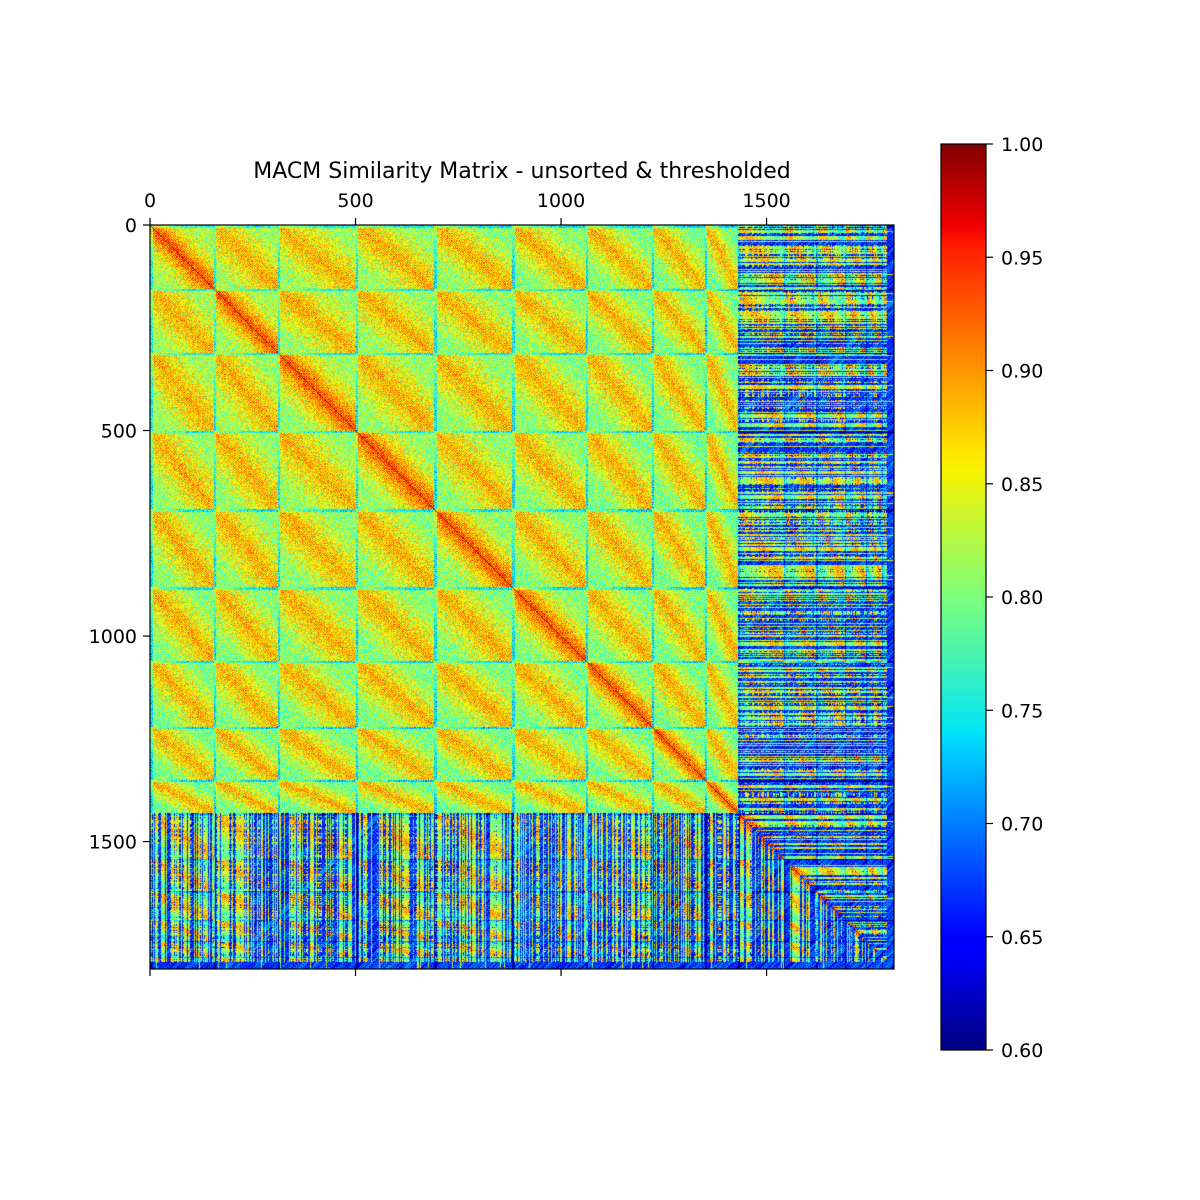 The image size is (1200, 1200). I want to click on colorbar-ticks: 1.00 0.95 0.90 0.85 0.80 0.75 0.70 0.65 0.60, so click(1014, 598).